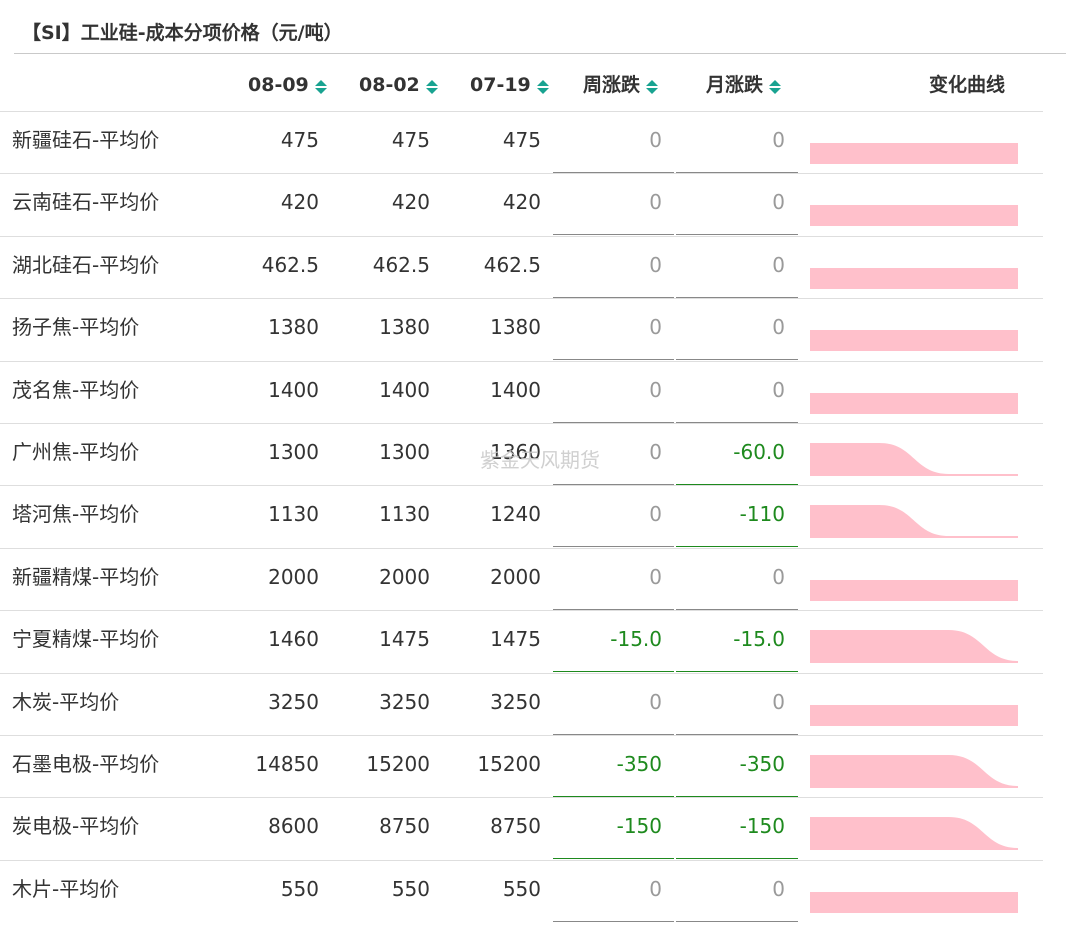 This screenshot has height=929, width=1080. What do you see at coordinates (287, 764) in the screenshot?
I see `price-date-1: 14850` at bounding box center [287, 764].